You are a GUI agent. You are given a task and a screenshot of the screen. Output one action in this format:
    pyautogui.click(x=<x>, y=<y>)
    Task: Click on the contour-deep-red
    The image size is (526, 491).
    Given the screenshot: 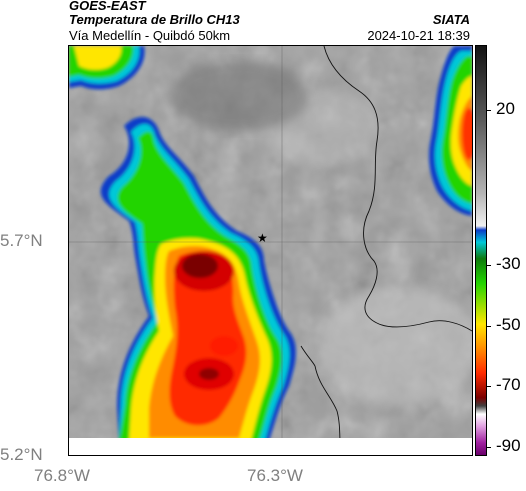 What is the action you would take?
    pyautogui.click(x=224, y=346)
    